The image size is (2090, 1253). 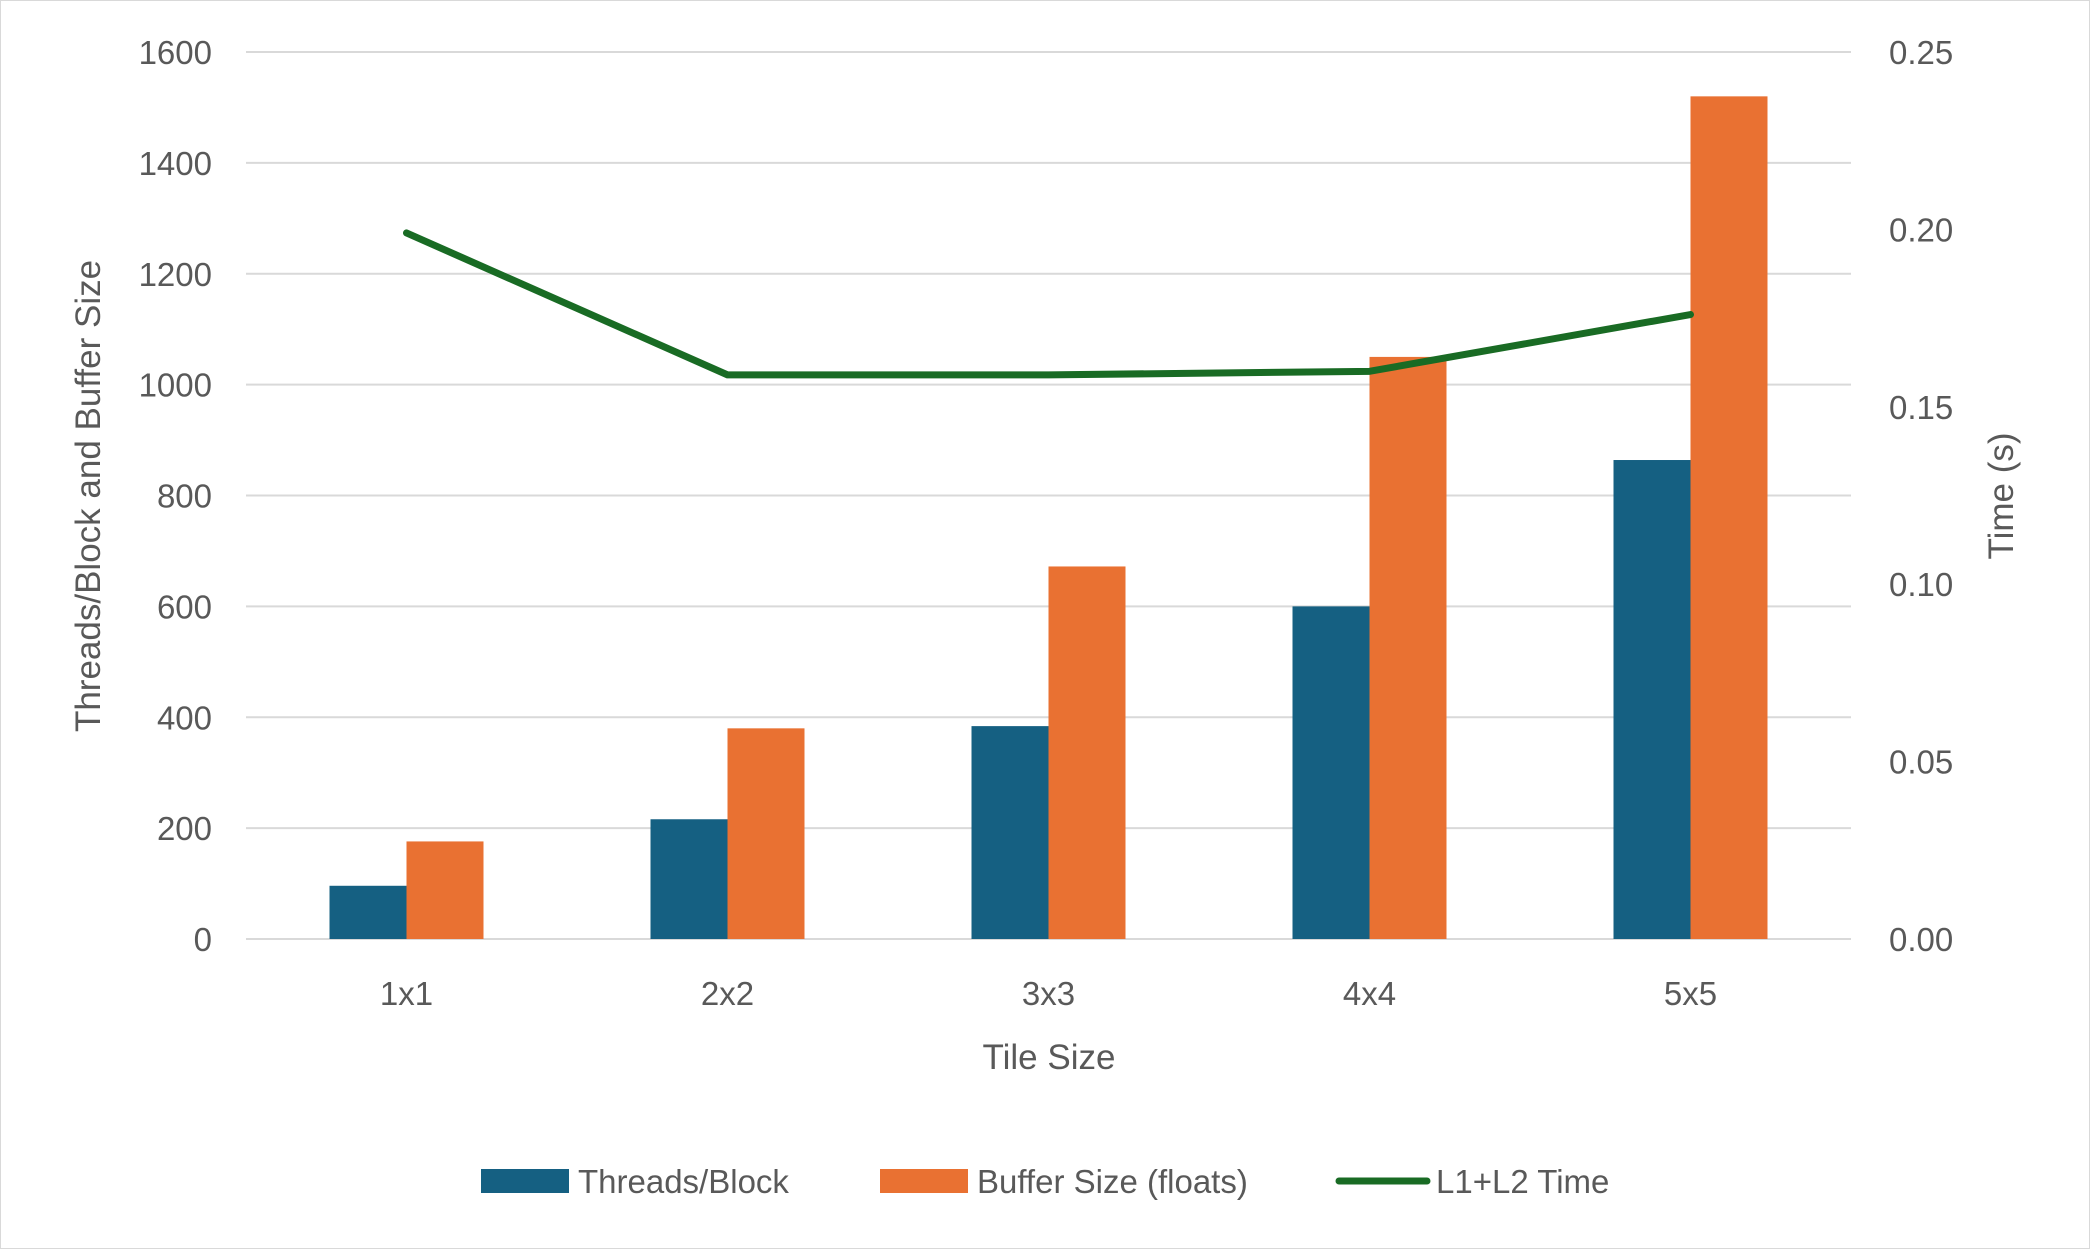 I want to click on legend-label: Buffer Size (floats), so click(x=1112, y=1181).